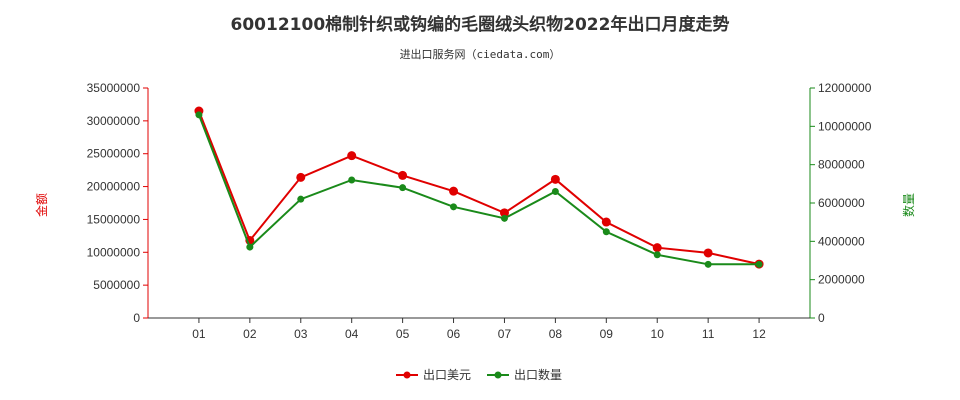  What do you see at coordinates (759, 334) in the screenshot?
I see `x-tick-label: 12` at bounding box center [759, 334].